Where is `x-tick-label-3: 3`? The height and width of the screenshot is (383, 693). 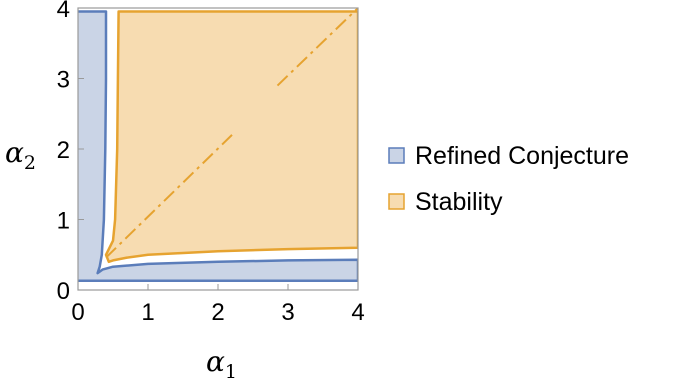 x-tick-label-3: 3 is located at coordinates (287, 312).